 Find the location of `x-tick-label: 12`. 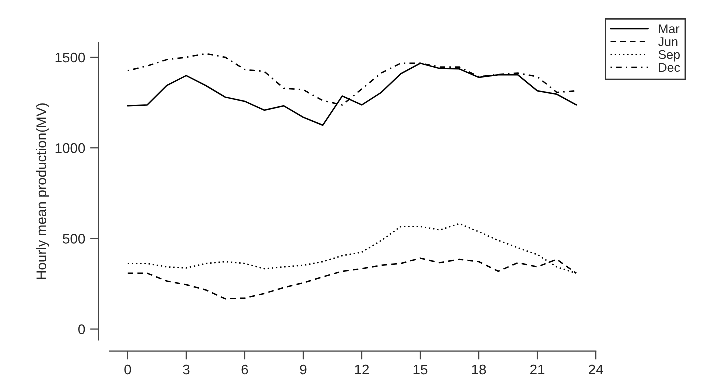

x-tick-label: 12 is located at coordinates (362, 369).